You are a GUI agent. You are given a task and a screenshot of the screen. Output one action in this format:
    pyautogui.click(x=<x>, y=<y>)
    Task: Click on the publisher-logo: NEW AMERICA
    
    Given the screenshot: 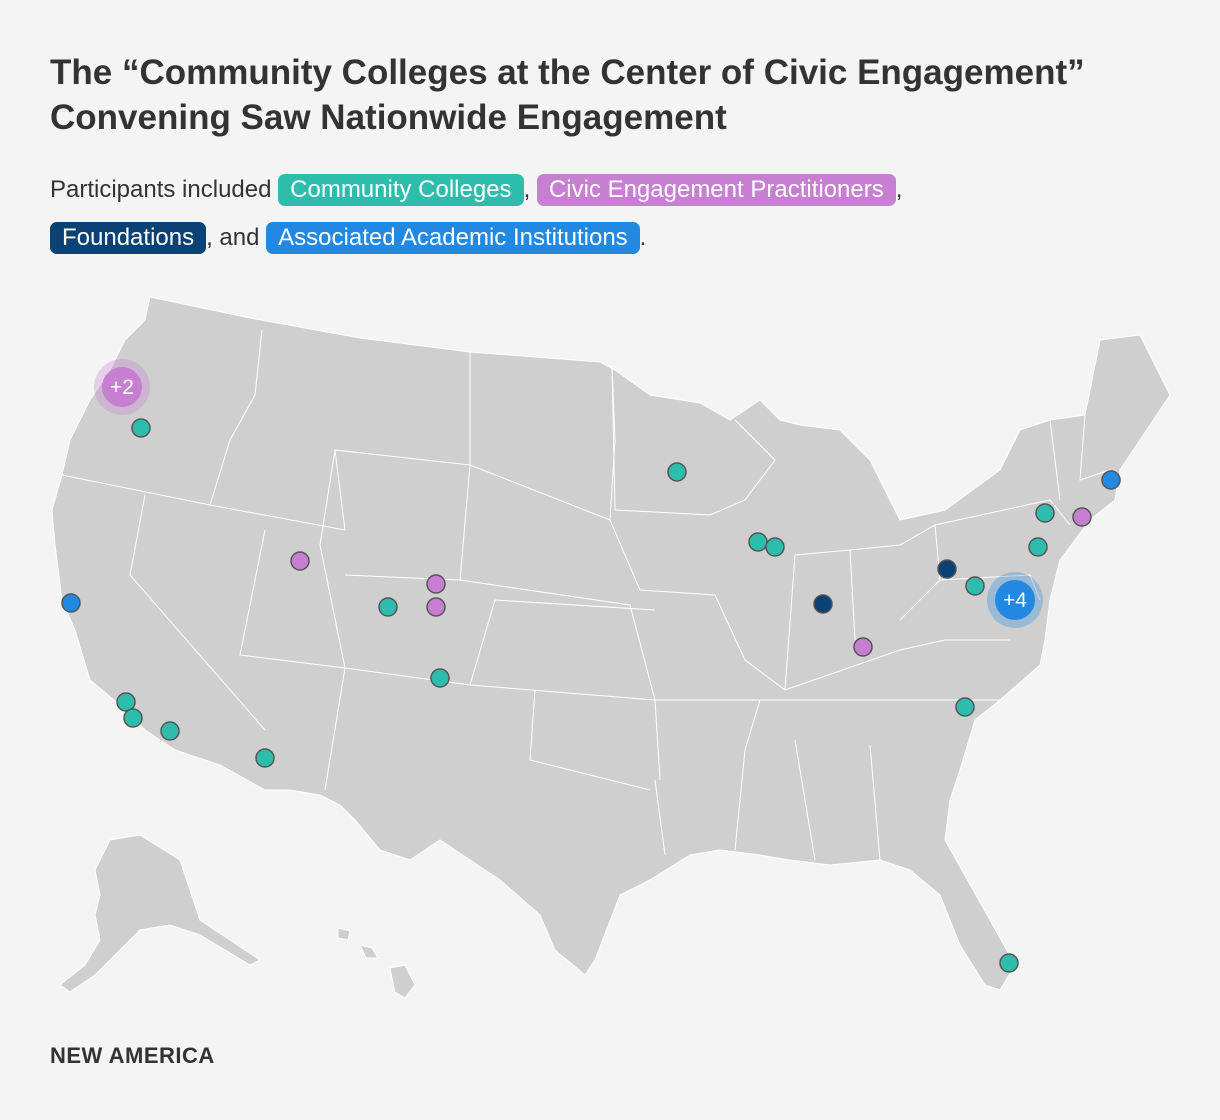 What is the action you would take?
    pyautogui.click(x=132, y=1055)
    